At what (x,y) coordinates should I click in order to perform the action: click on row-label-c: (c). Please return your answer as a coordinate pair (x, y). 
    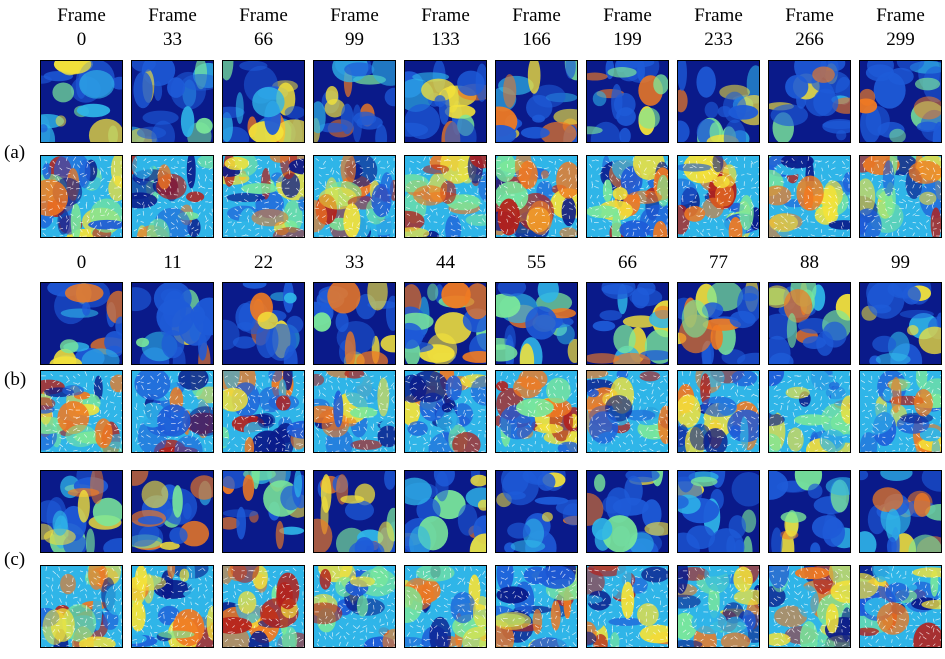
    Looking at the image, I should click on (15, 559).